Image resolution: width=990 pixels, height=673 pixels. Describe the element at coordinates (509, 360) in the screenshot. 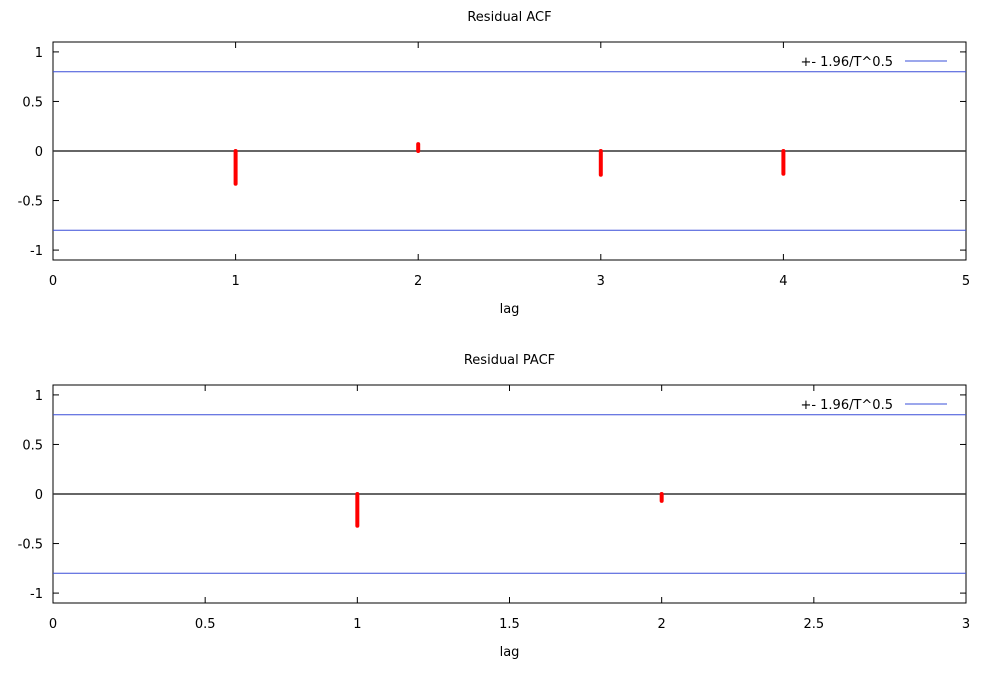

I see `chart-title: Residual PACF` at that location.